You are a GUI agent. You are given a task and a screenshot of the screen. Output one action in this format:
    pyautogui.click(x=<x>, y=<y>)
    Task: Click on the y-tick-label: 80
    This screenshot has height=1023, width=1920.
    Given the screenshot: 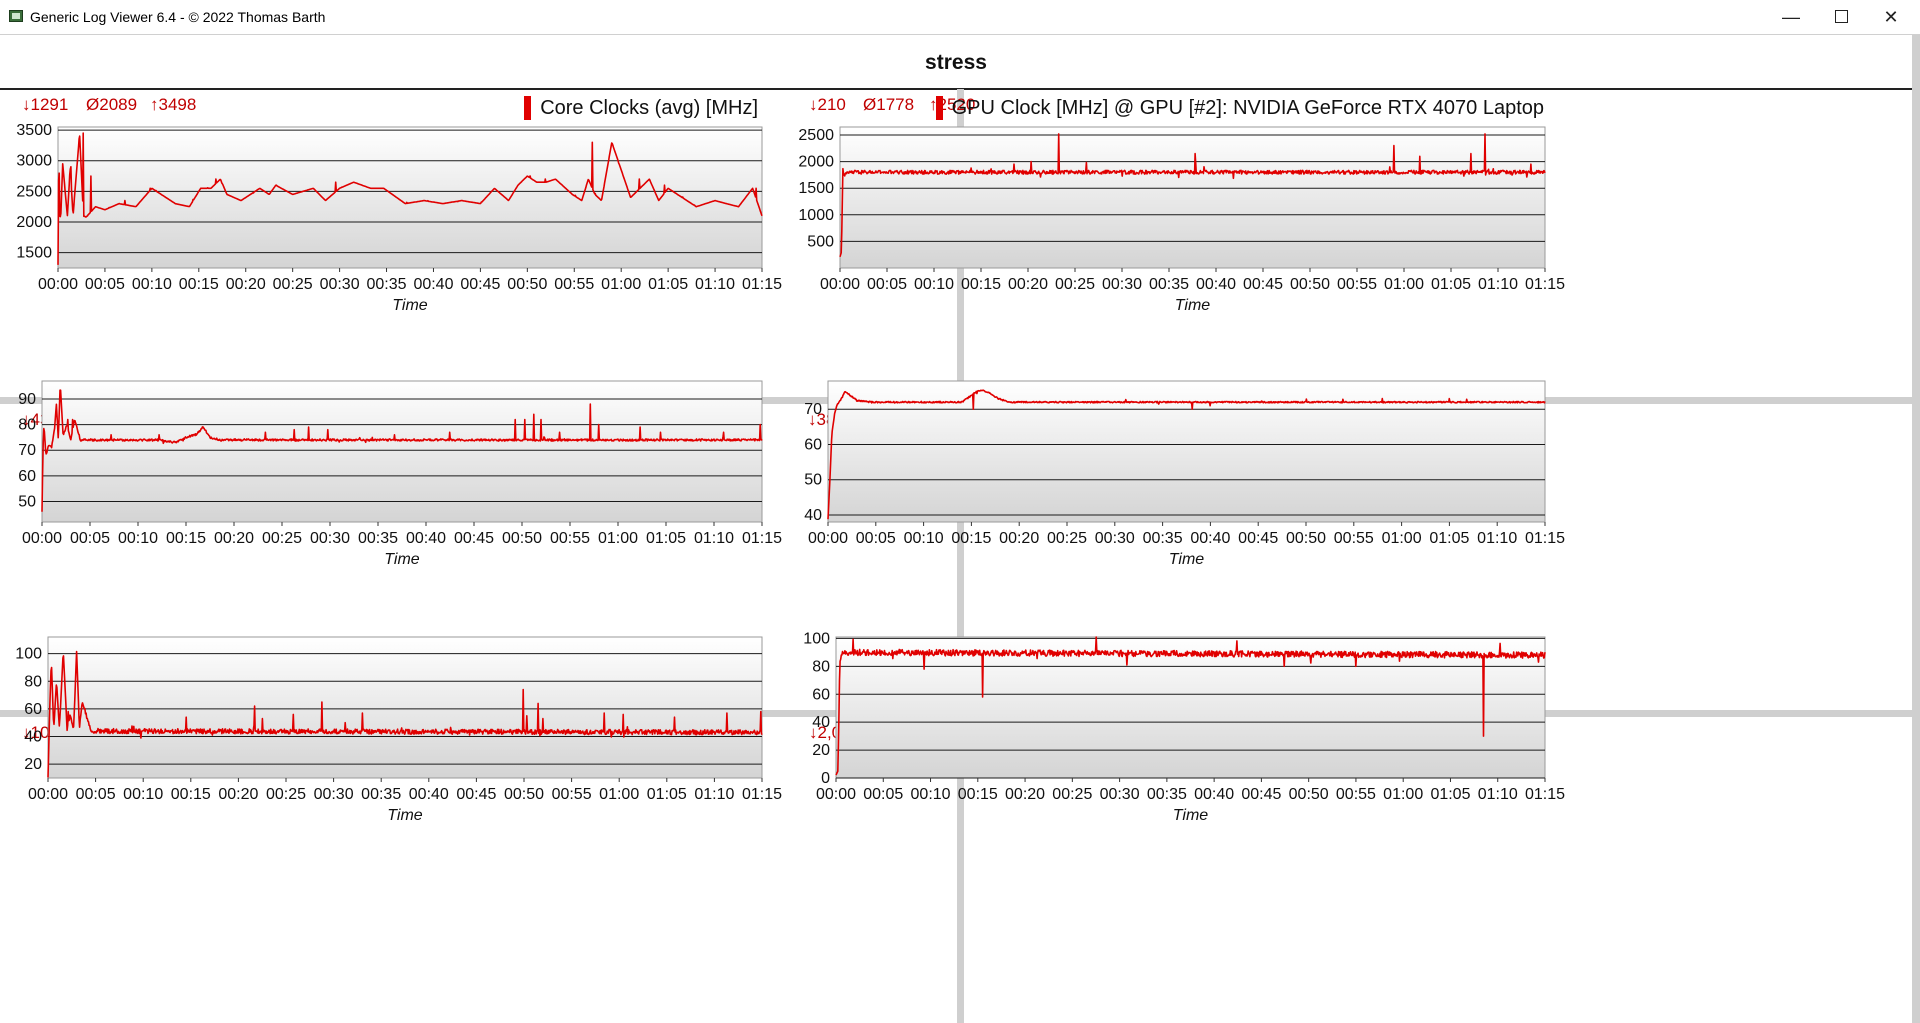 What is the action you would take?
    pyautogui.click(x=27, y=425)
    